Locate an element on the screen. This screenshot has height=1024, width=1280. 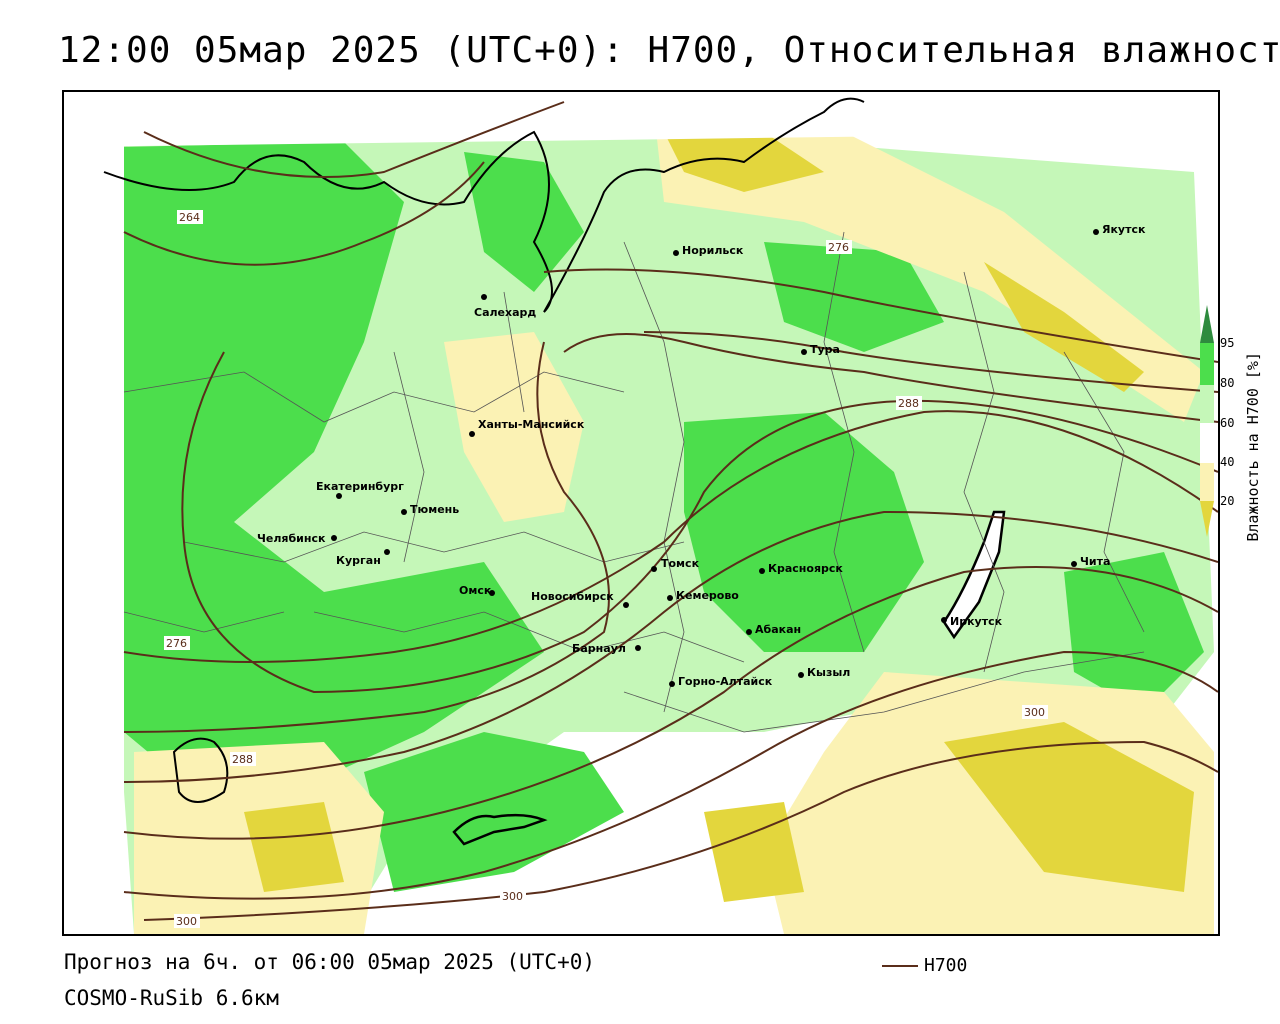
colorbar-below20 is located at coordinates (1207, 519).